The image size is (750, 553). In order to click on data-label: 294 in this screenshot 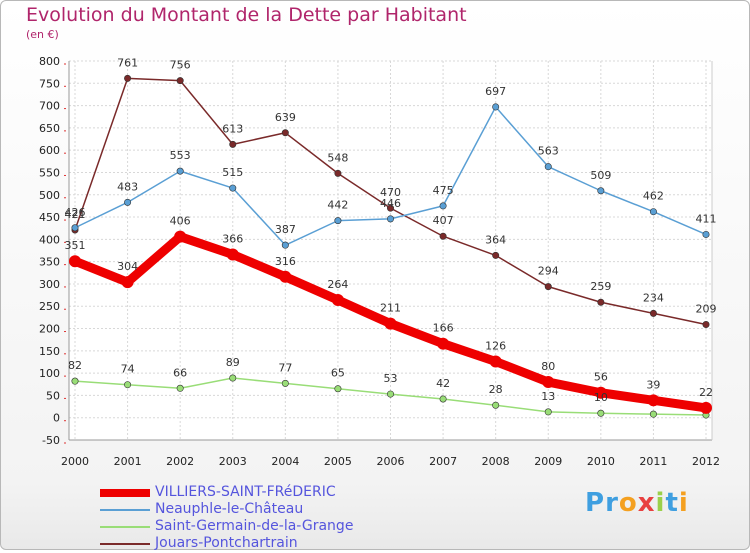, I will do `click(548, 271)`.